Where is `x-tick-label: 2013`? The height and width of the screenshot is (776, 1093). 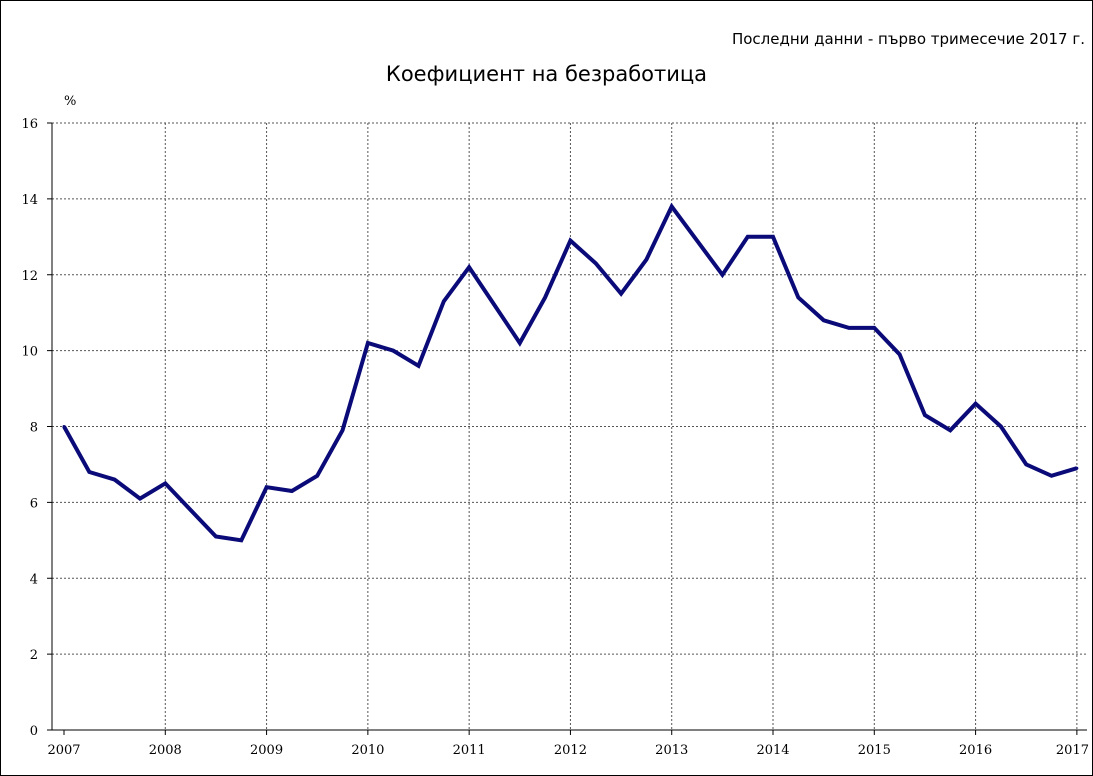 x-tick-label: 2013 is located at coordinates (671, 750).